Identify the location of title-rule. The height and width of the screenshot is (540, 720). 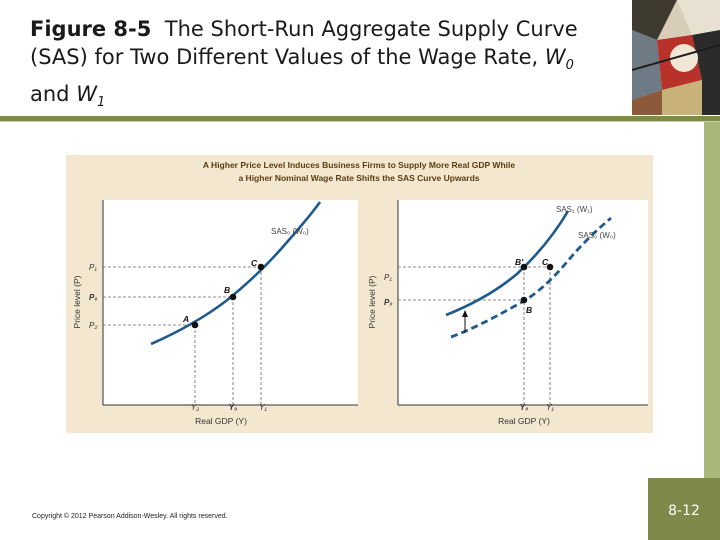
(360, 118).